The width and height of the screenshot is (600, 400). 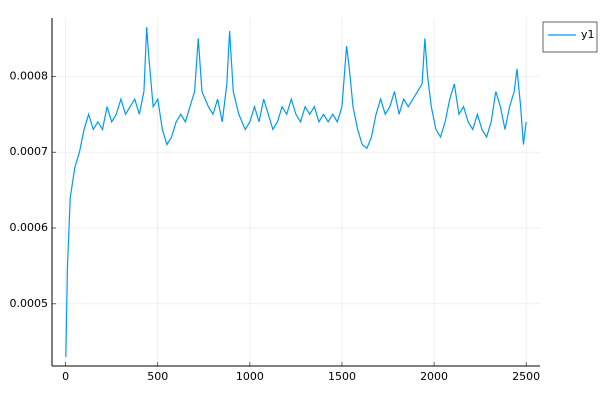 I want to click on x-tick-label: 1500, so click(x=342, y=376).